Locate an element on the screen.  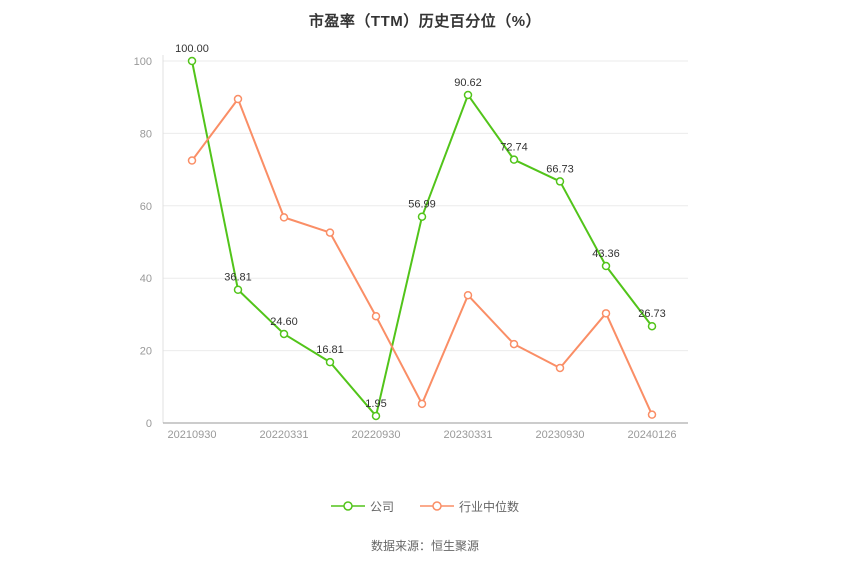
y-tick-label: 20 is located at coordinates (146, 352).